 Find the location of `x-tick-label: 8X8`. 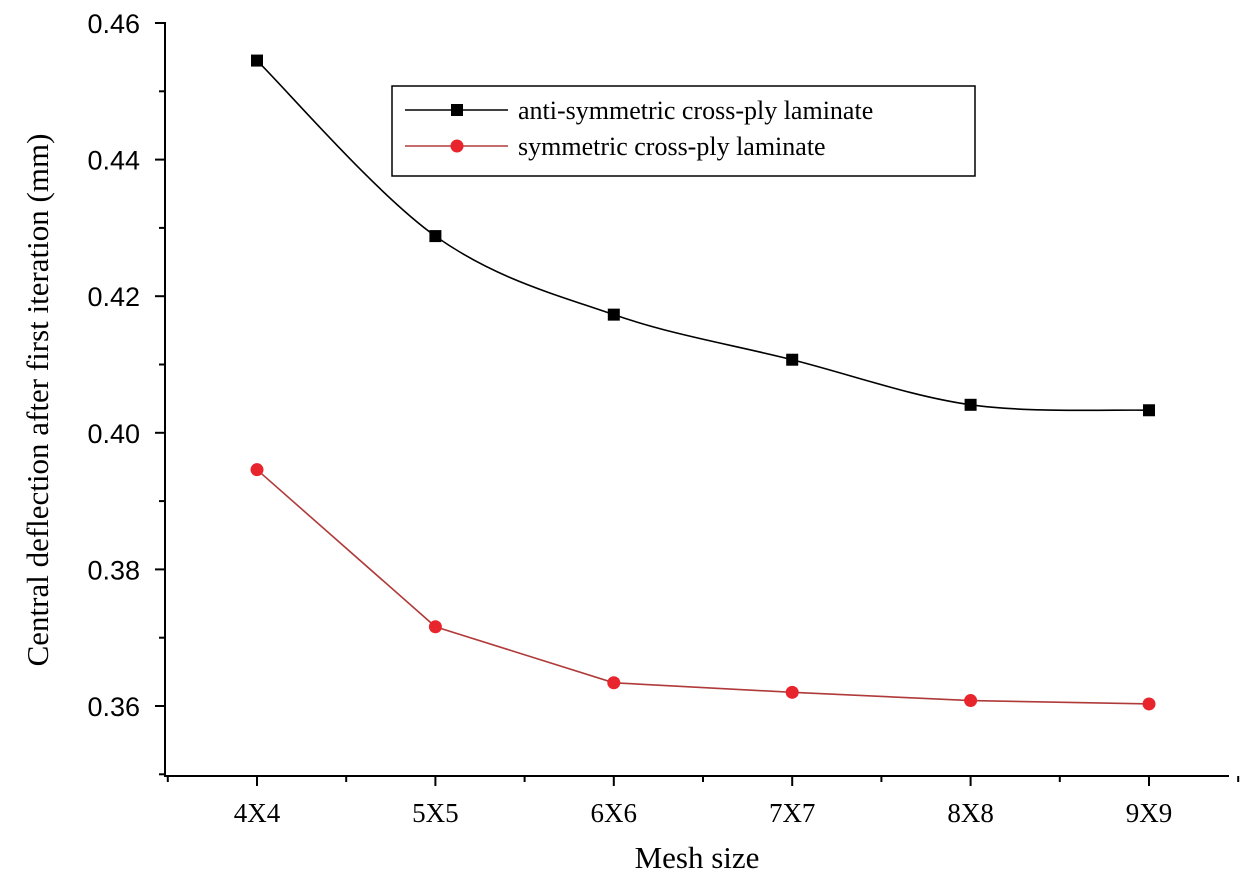

x-tick-label: 8X8 is located at coordinates (970, 813).